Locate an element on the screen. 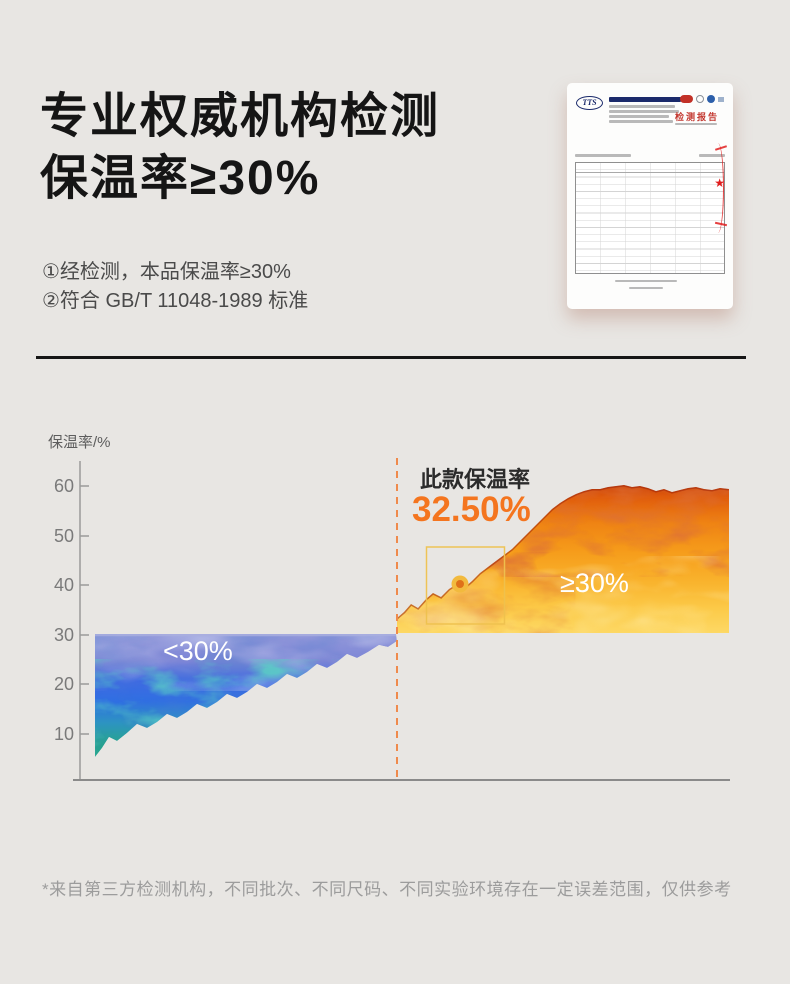 This screenshot has height=984, width=790. y-tick-10: 10 is located at coordinates (64, 734).